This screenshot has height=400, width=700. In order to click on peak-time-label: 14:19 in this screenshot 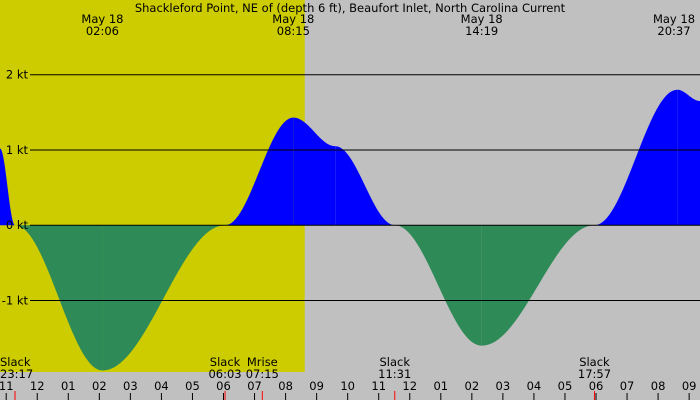, I will do `click(481, 31)`.